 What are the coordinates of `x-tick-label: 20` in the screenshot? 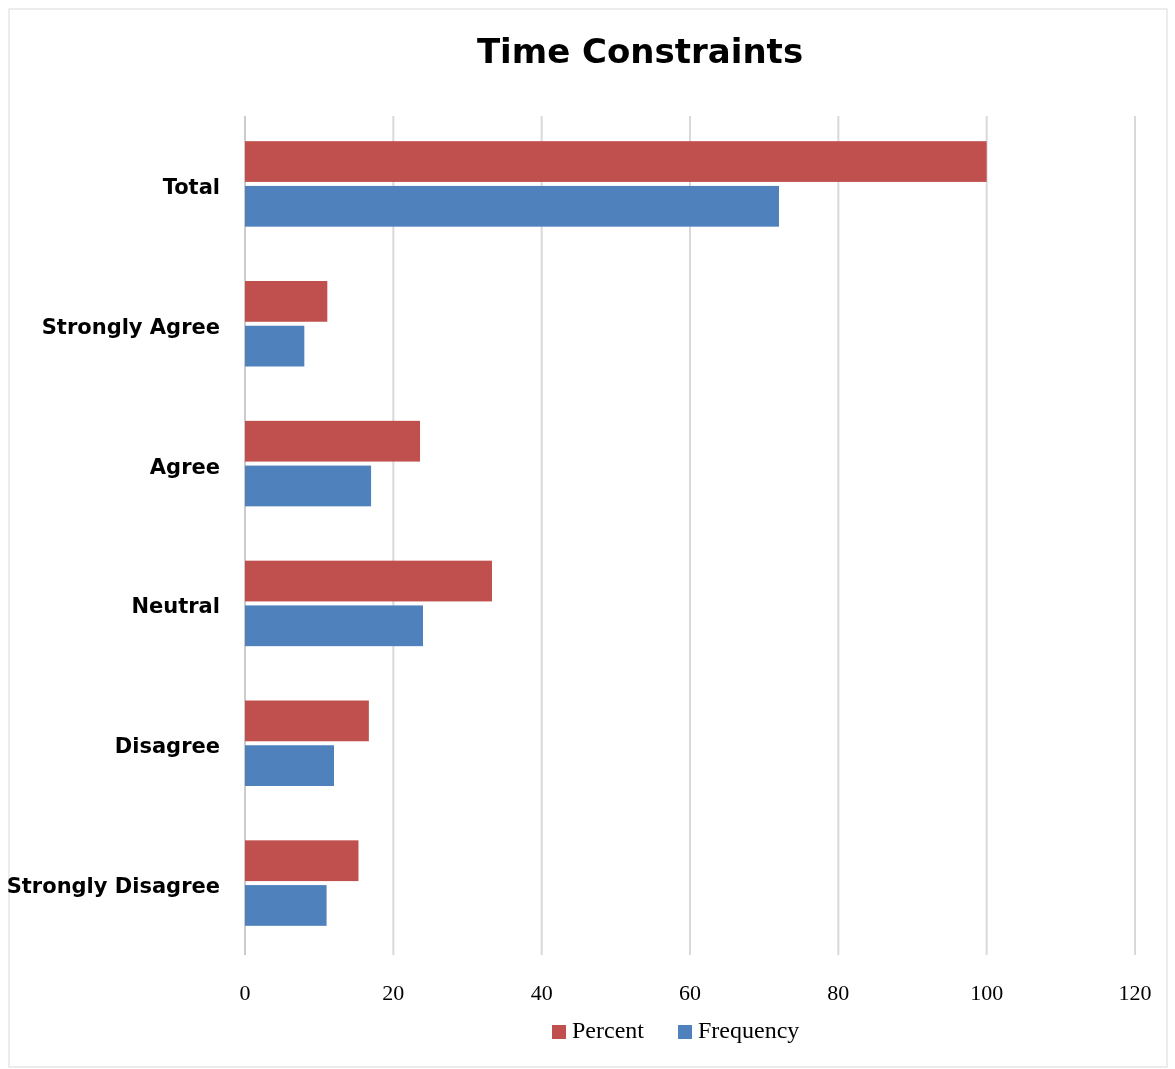 It's located at (393, 992).